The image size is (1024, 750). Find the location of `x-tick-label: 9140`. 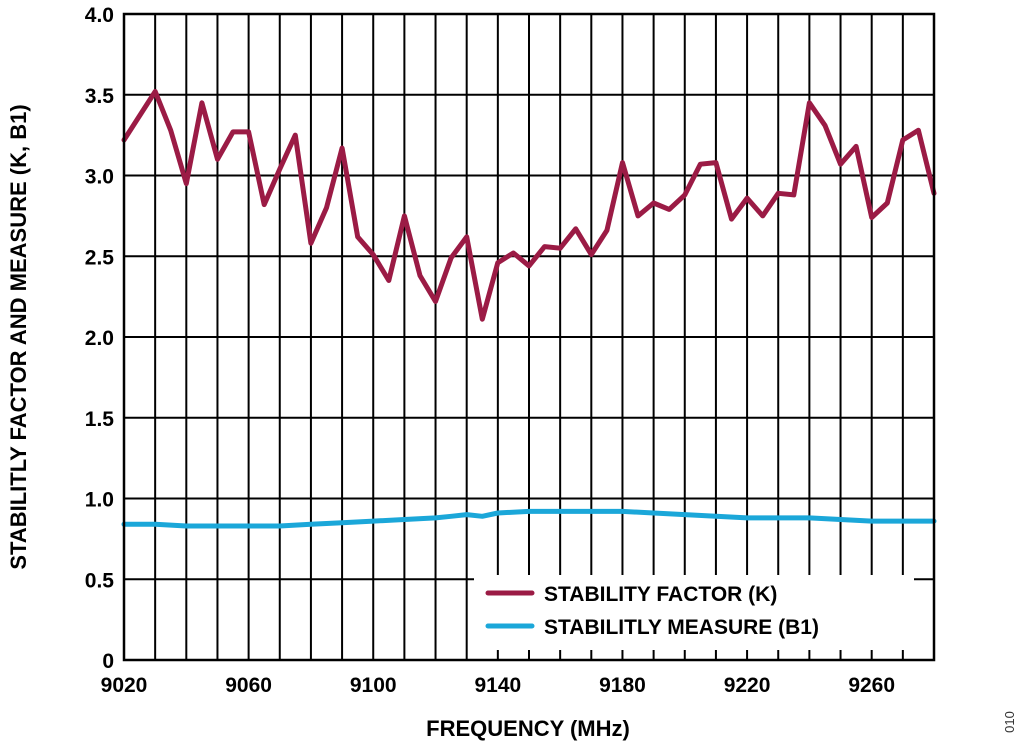

x-tick-label: 9140 is located at coordinates (497, 685).